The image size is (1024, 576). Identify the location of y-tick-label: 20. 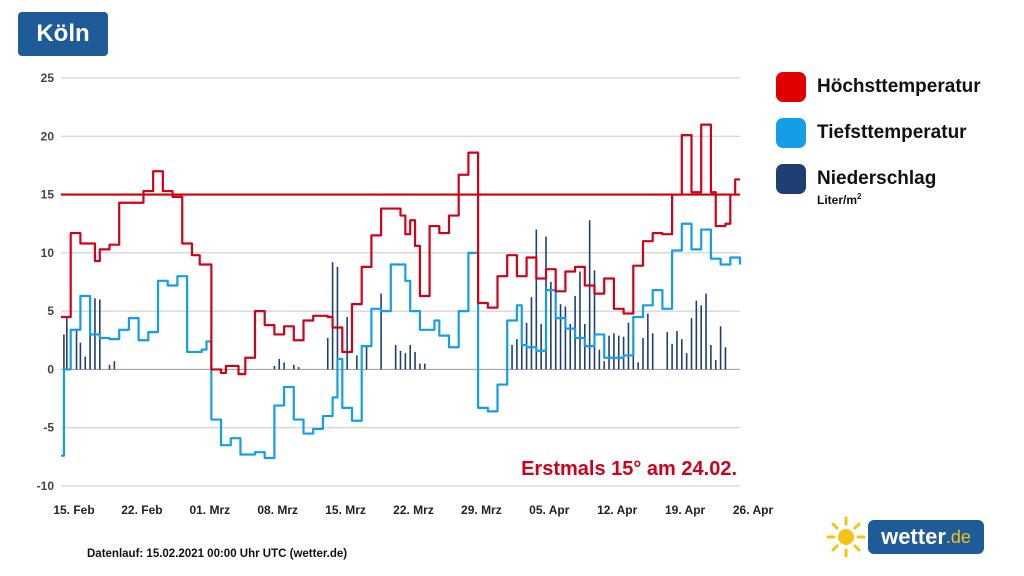
(48, 136).